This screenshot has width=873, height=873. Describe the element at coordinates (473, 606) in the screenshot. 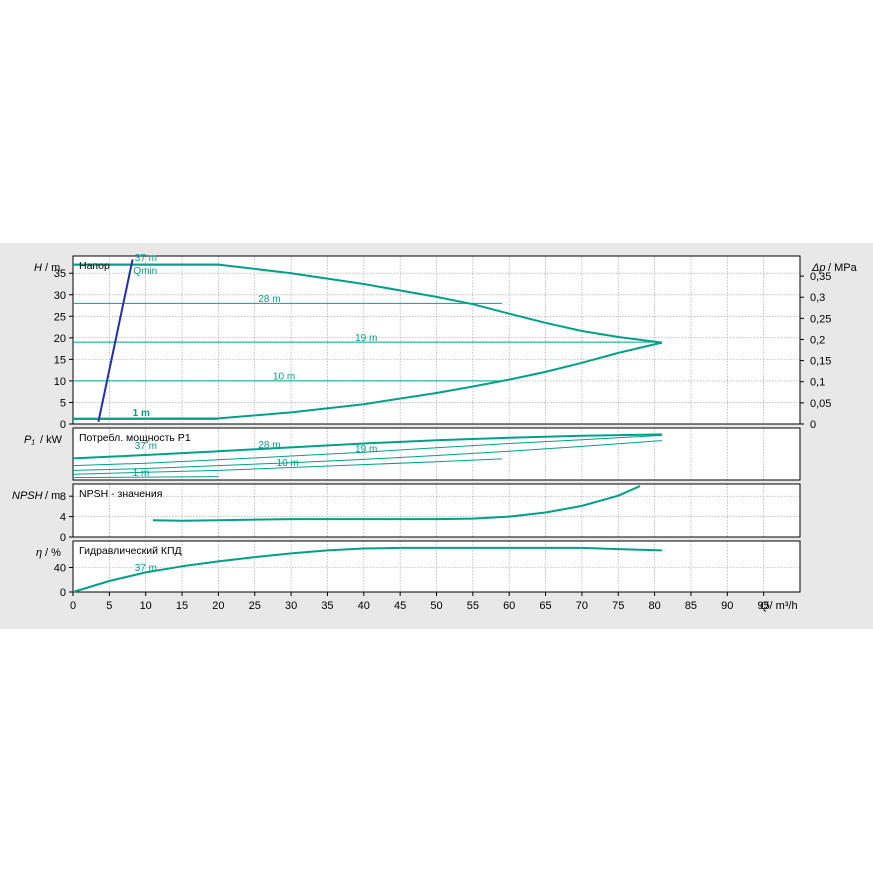

I see `x-tick-label: 55` at that location.